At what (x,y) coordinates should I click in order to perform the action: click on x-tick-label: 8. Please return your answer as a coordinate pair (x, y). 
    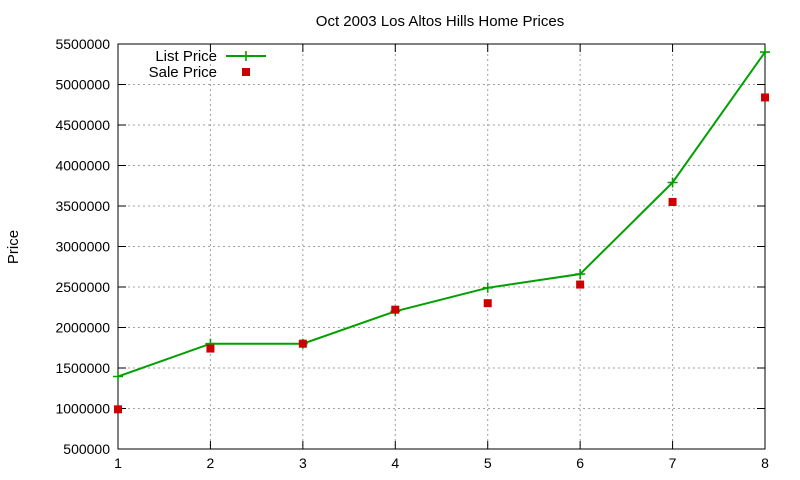
    Looking at the image, I should click on (765, 463).